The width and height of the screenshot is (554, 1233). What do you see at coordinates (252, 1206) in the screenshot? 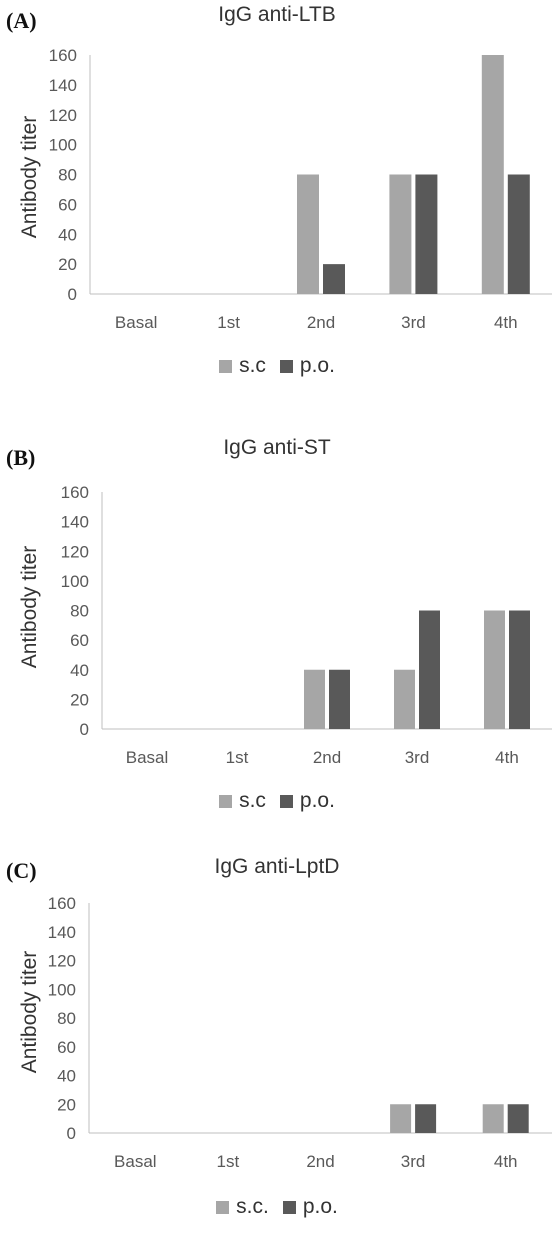
I see `legend-label-sc: s.c.` at bounding box center [252, 1206].